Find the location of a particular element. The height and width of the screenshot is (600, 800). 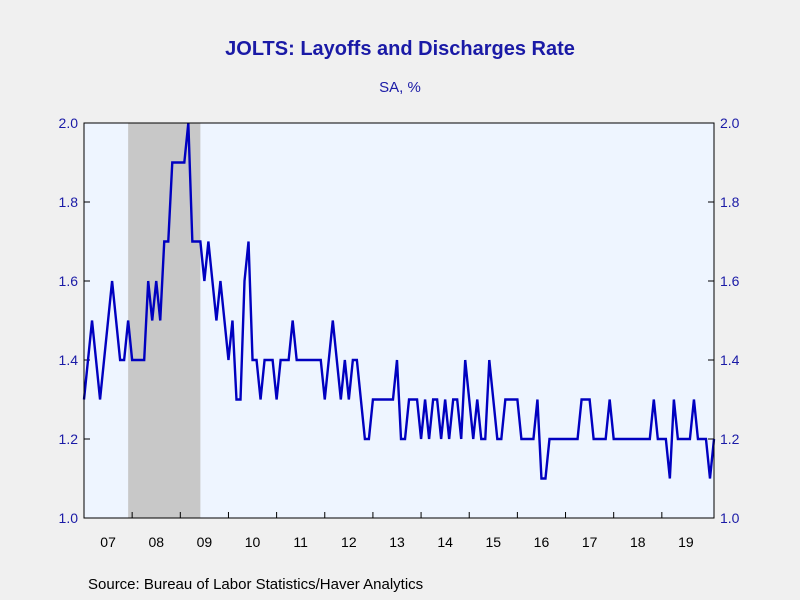

x-tick-label: 18 is located at coordinates (638, 542).